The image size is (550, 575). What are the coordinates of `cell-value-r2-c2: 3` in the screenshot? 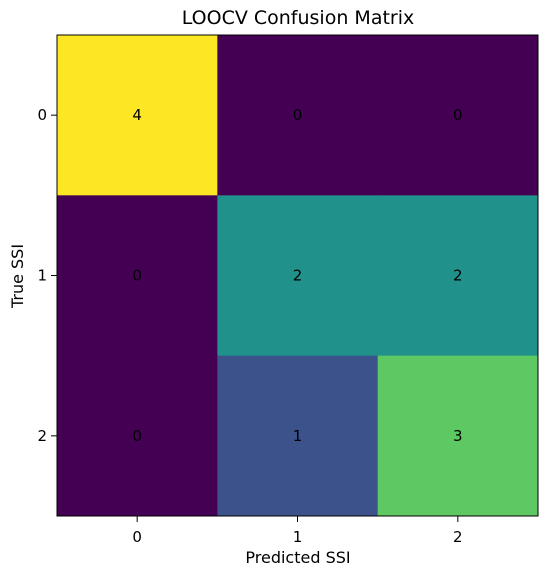 It's located at (458, 436).